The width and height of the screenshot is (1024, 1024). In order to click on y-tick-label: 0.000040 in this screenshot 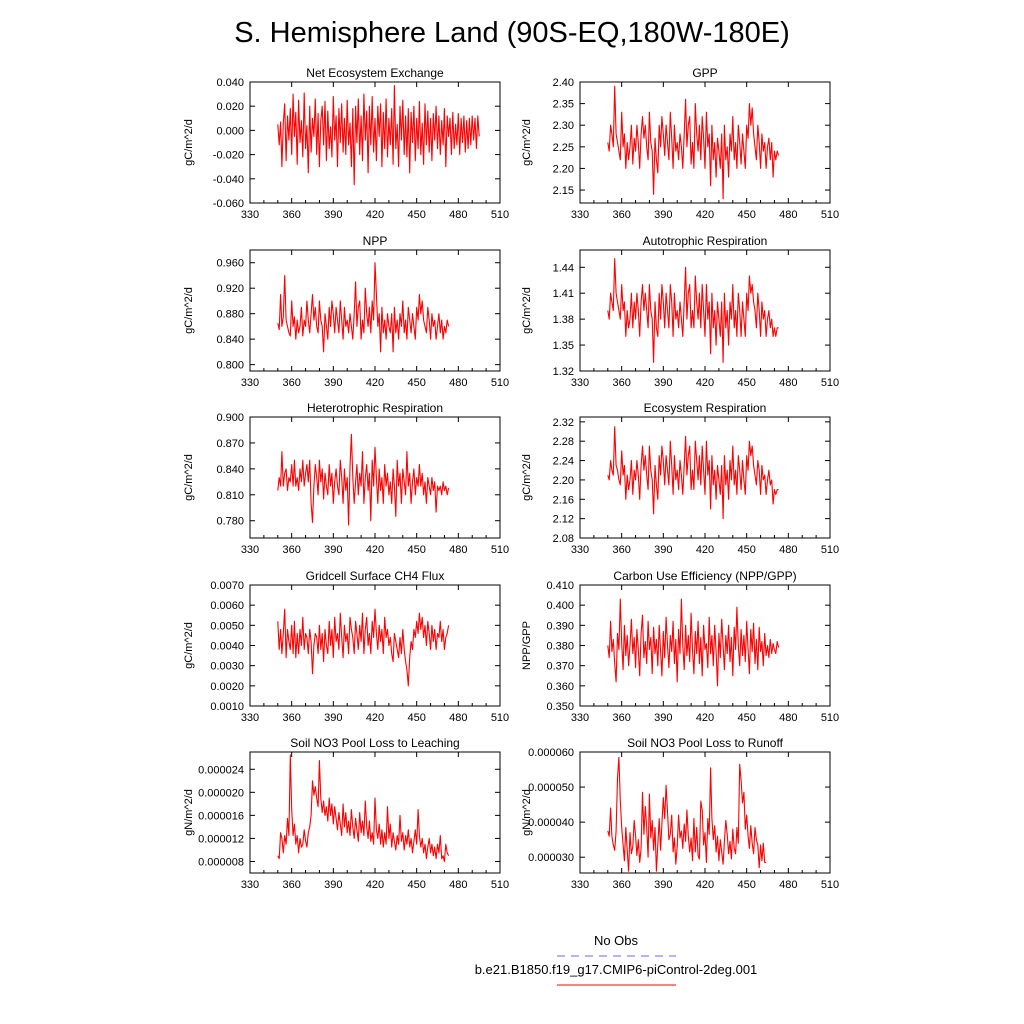, I will do `click(551, 823)`.